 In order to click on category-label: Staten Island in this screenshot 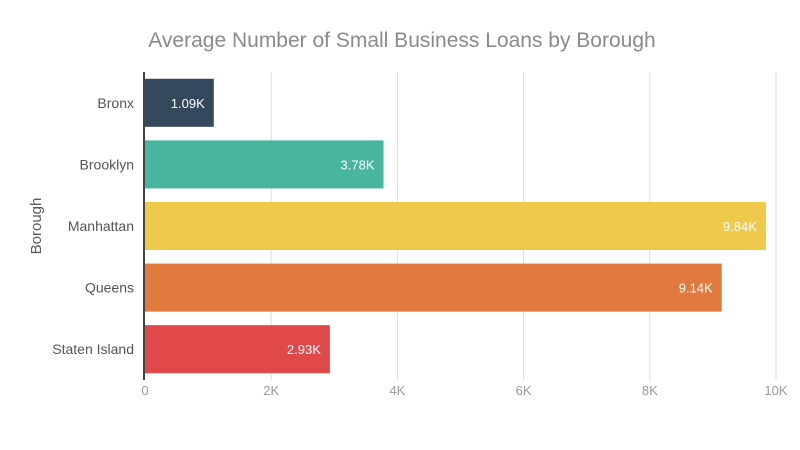, I will do `click(93, 349)`.